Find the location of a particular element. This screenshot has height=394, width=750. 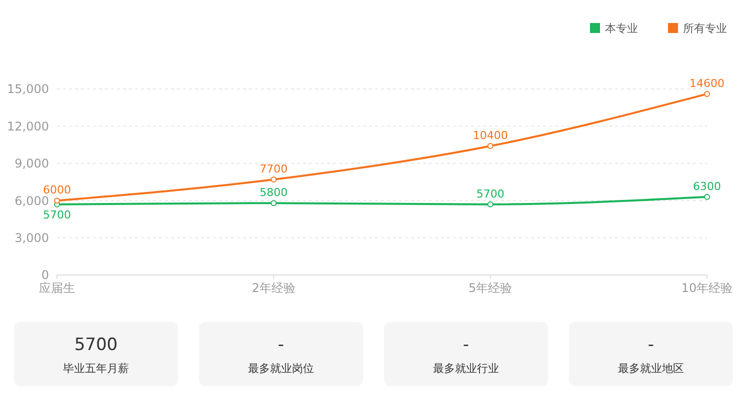

x-tick-label: 5年经验 is located at coordinates (490, 288).